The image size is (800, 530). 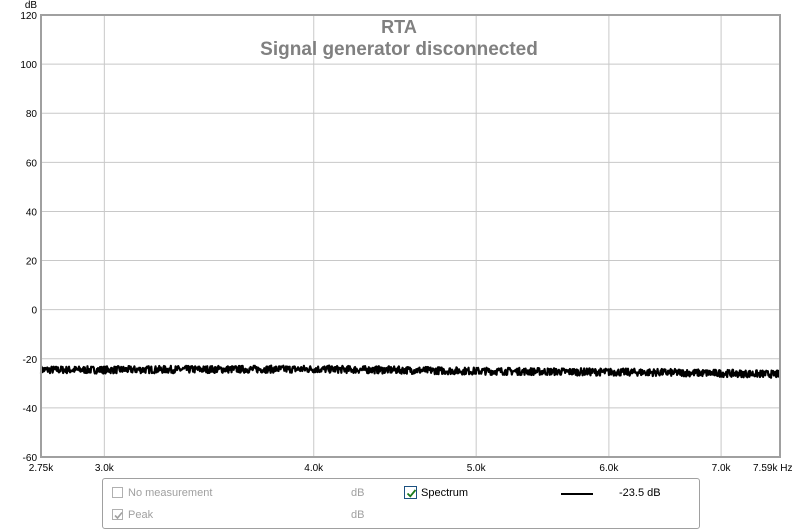 I want to click on y-tick-label: -20, so click(x=30, y=360).